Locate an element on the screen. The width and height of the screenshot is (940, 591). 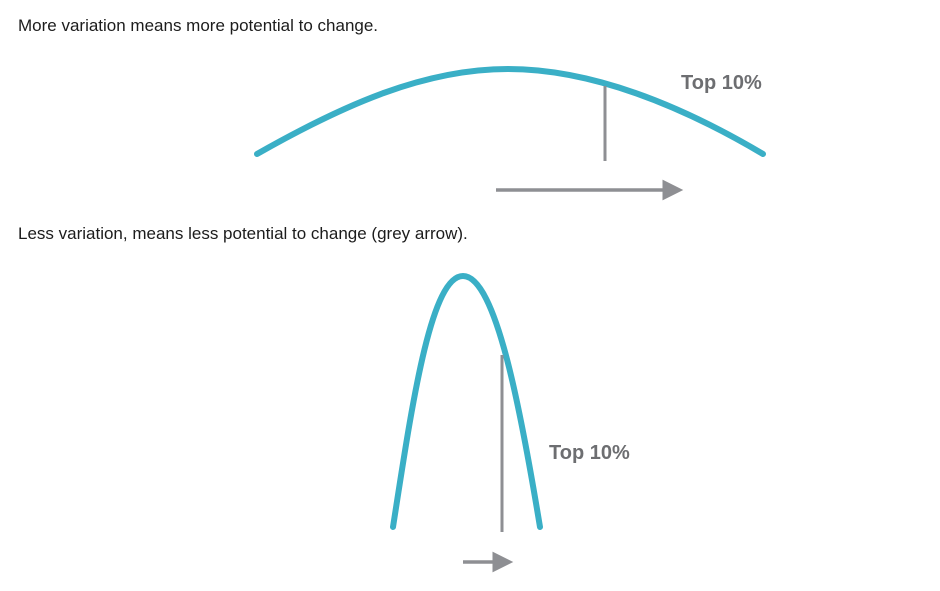
wide-bell-curve is located at coordinates (510, 111).